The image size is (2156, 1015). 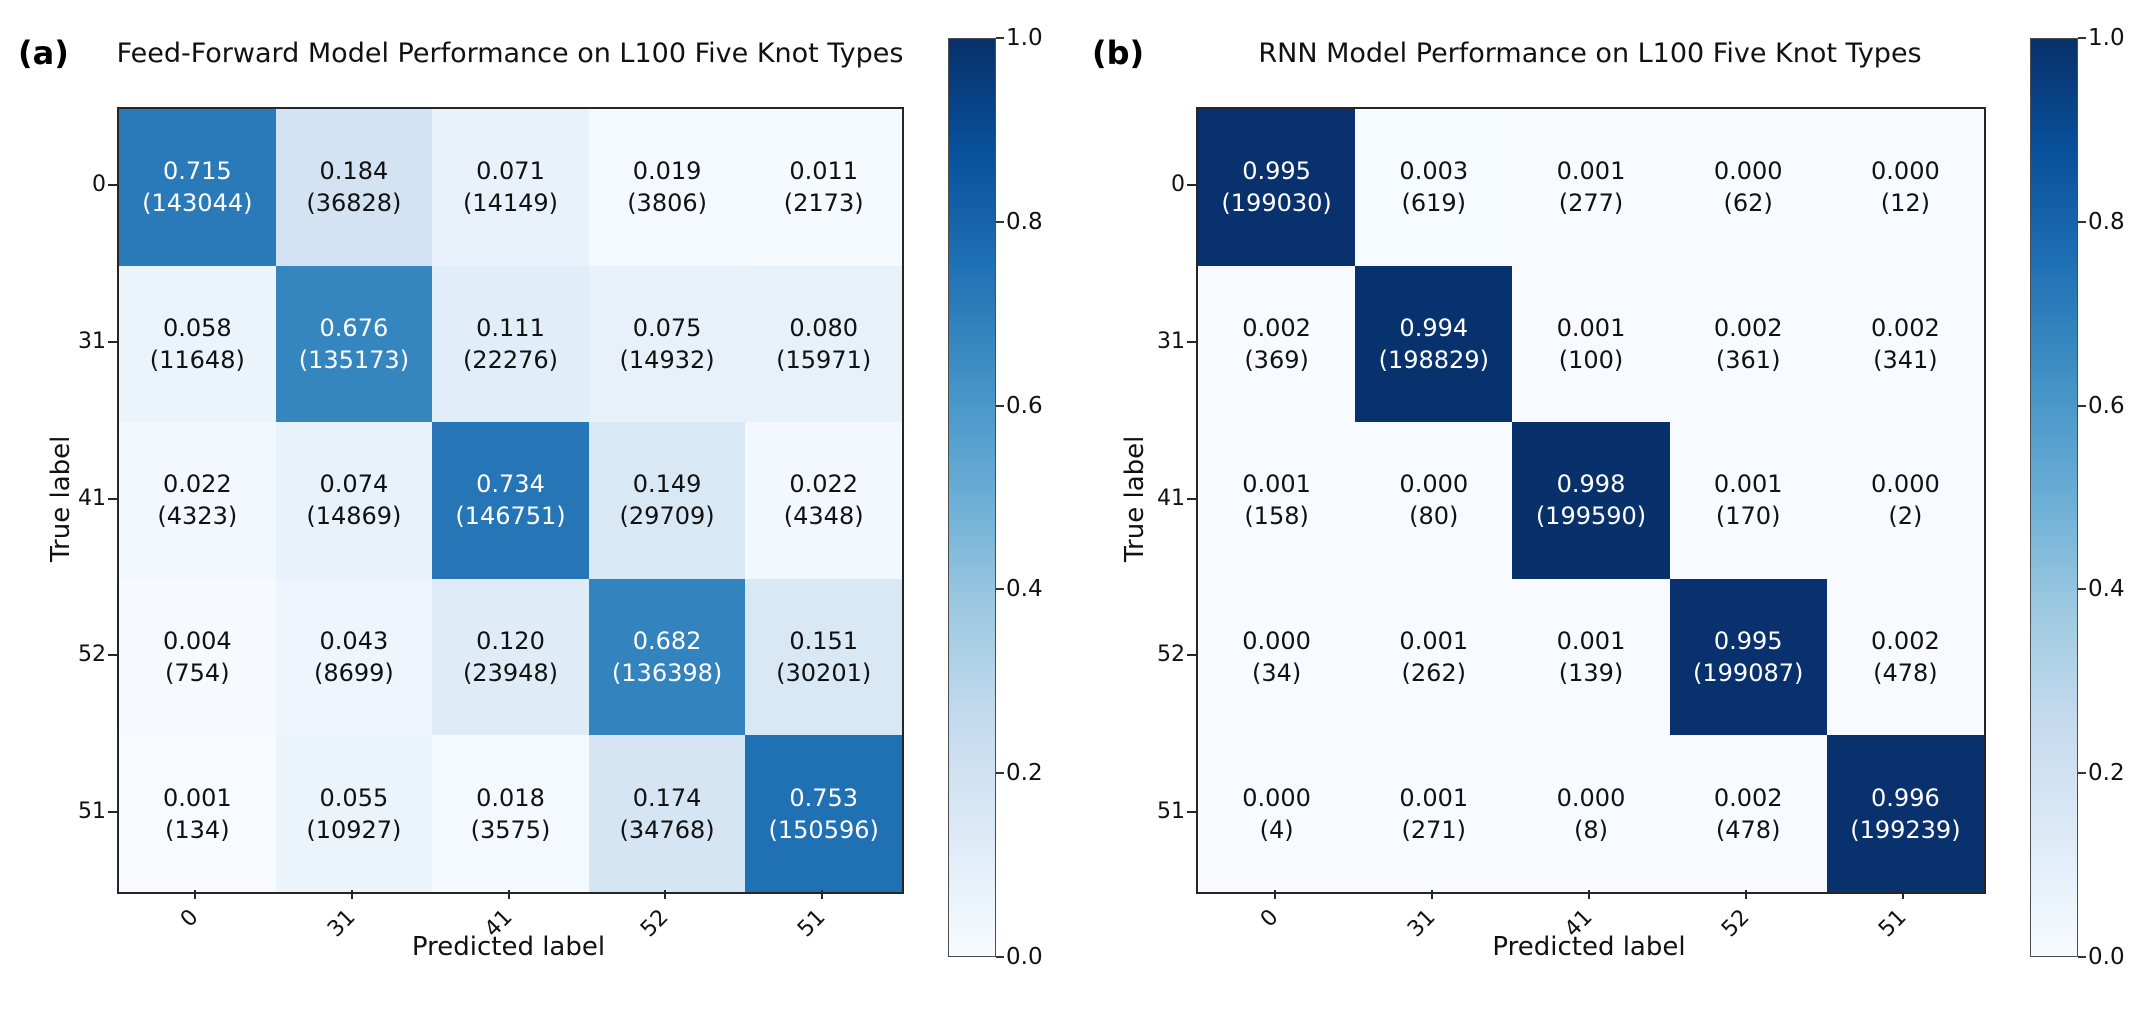 I want to click on cell-value: 0.184, so click(x=354, y=171).